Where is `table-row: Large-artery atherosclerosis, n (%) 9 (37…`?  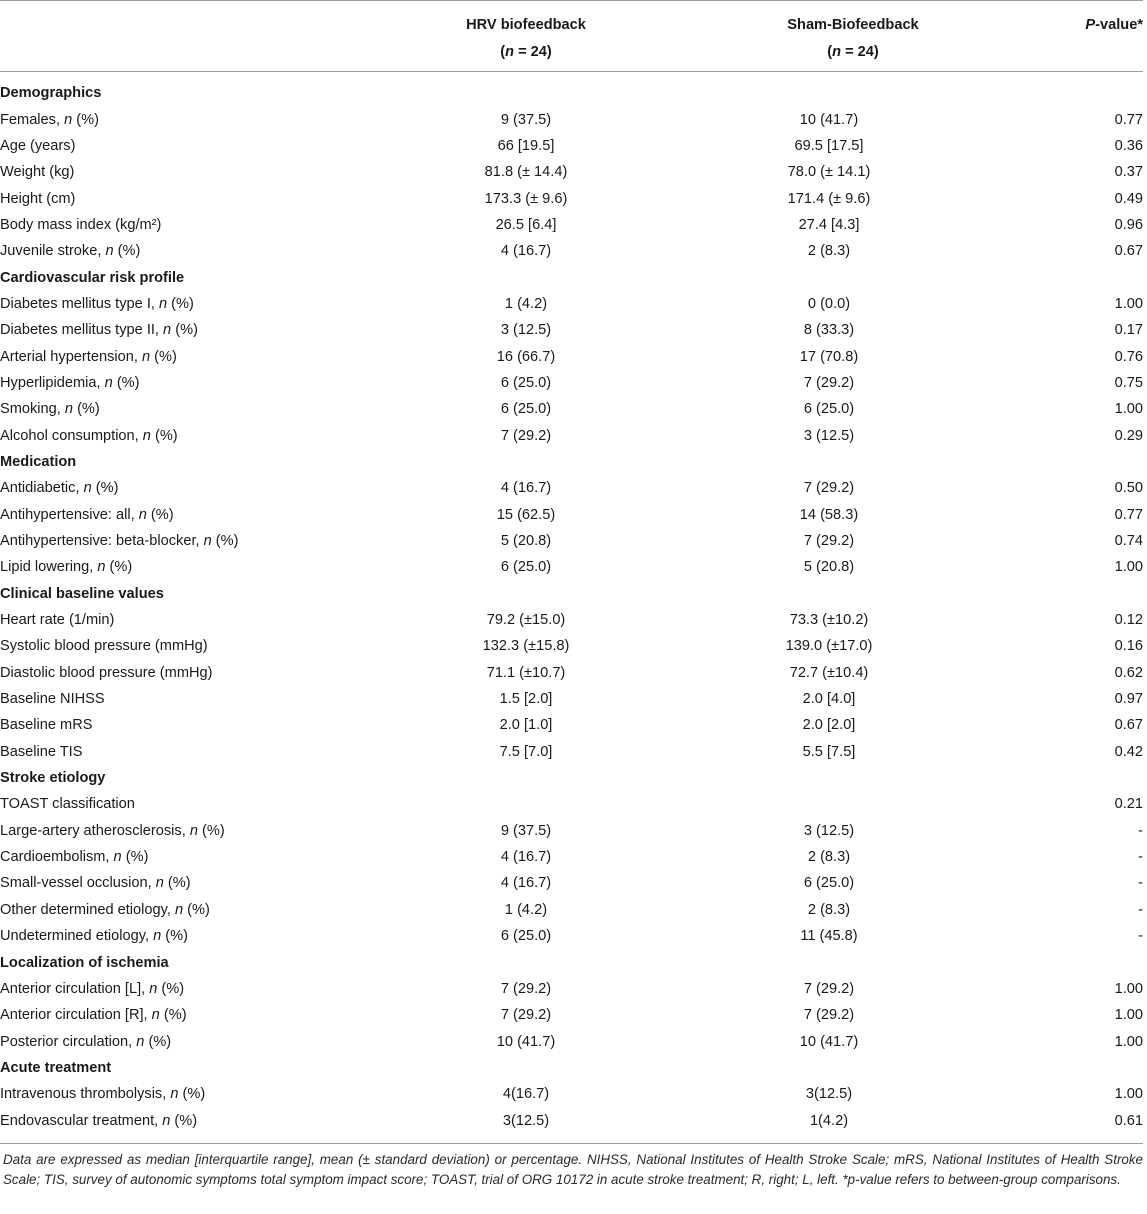
table-row: Large-artery atherosclerosis, n (%) 9 (37… is located at coordinates (571, 831).